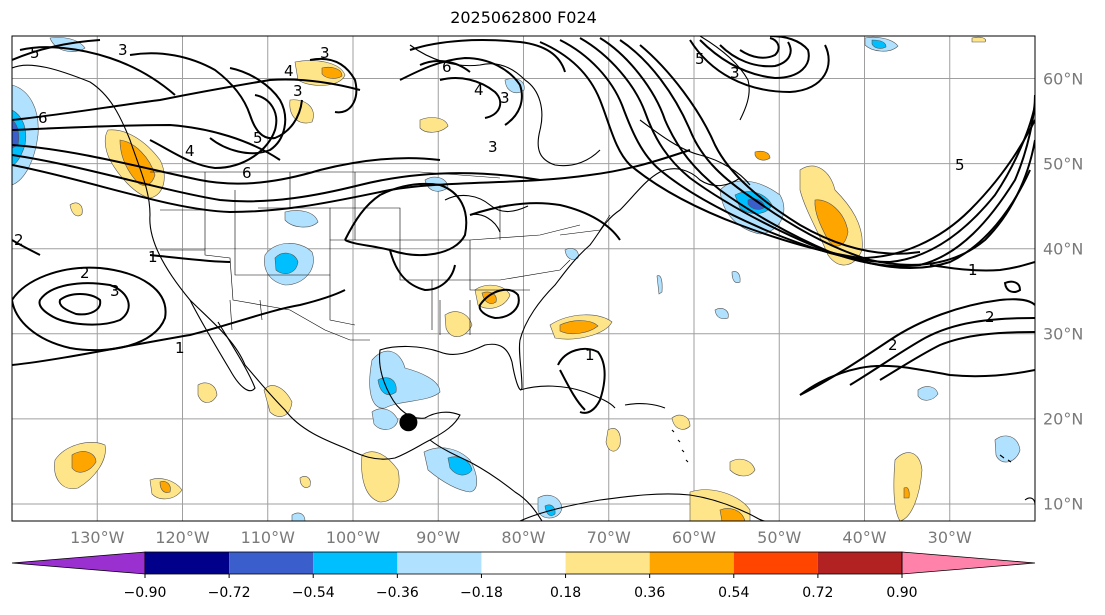 The height and width of the screenshot is (615, 1105). What do you see at coordinates (523, 17) in the screenshot?
I see `map-title: 2025062800 F024` at bounding box center [523, 17].